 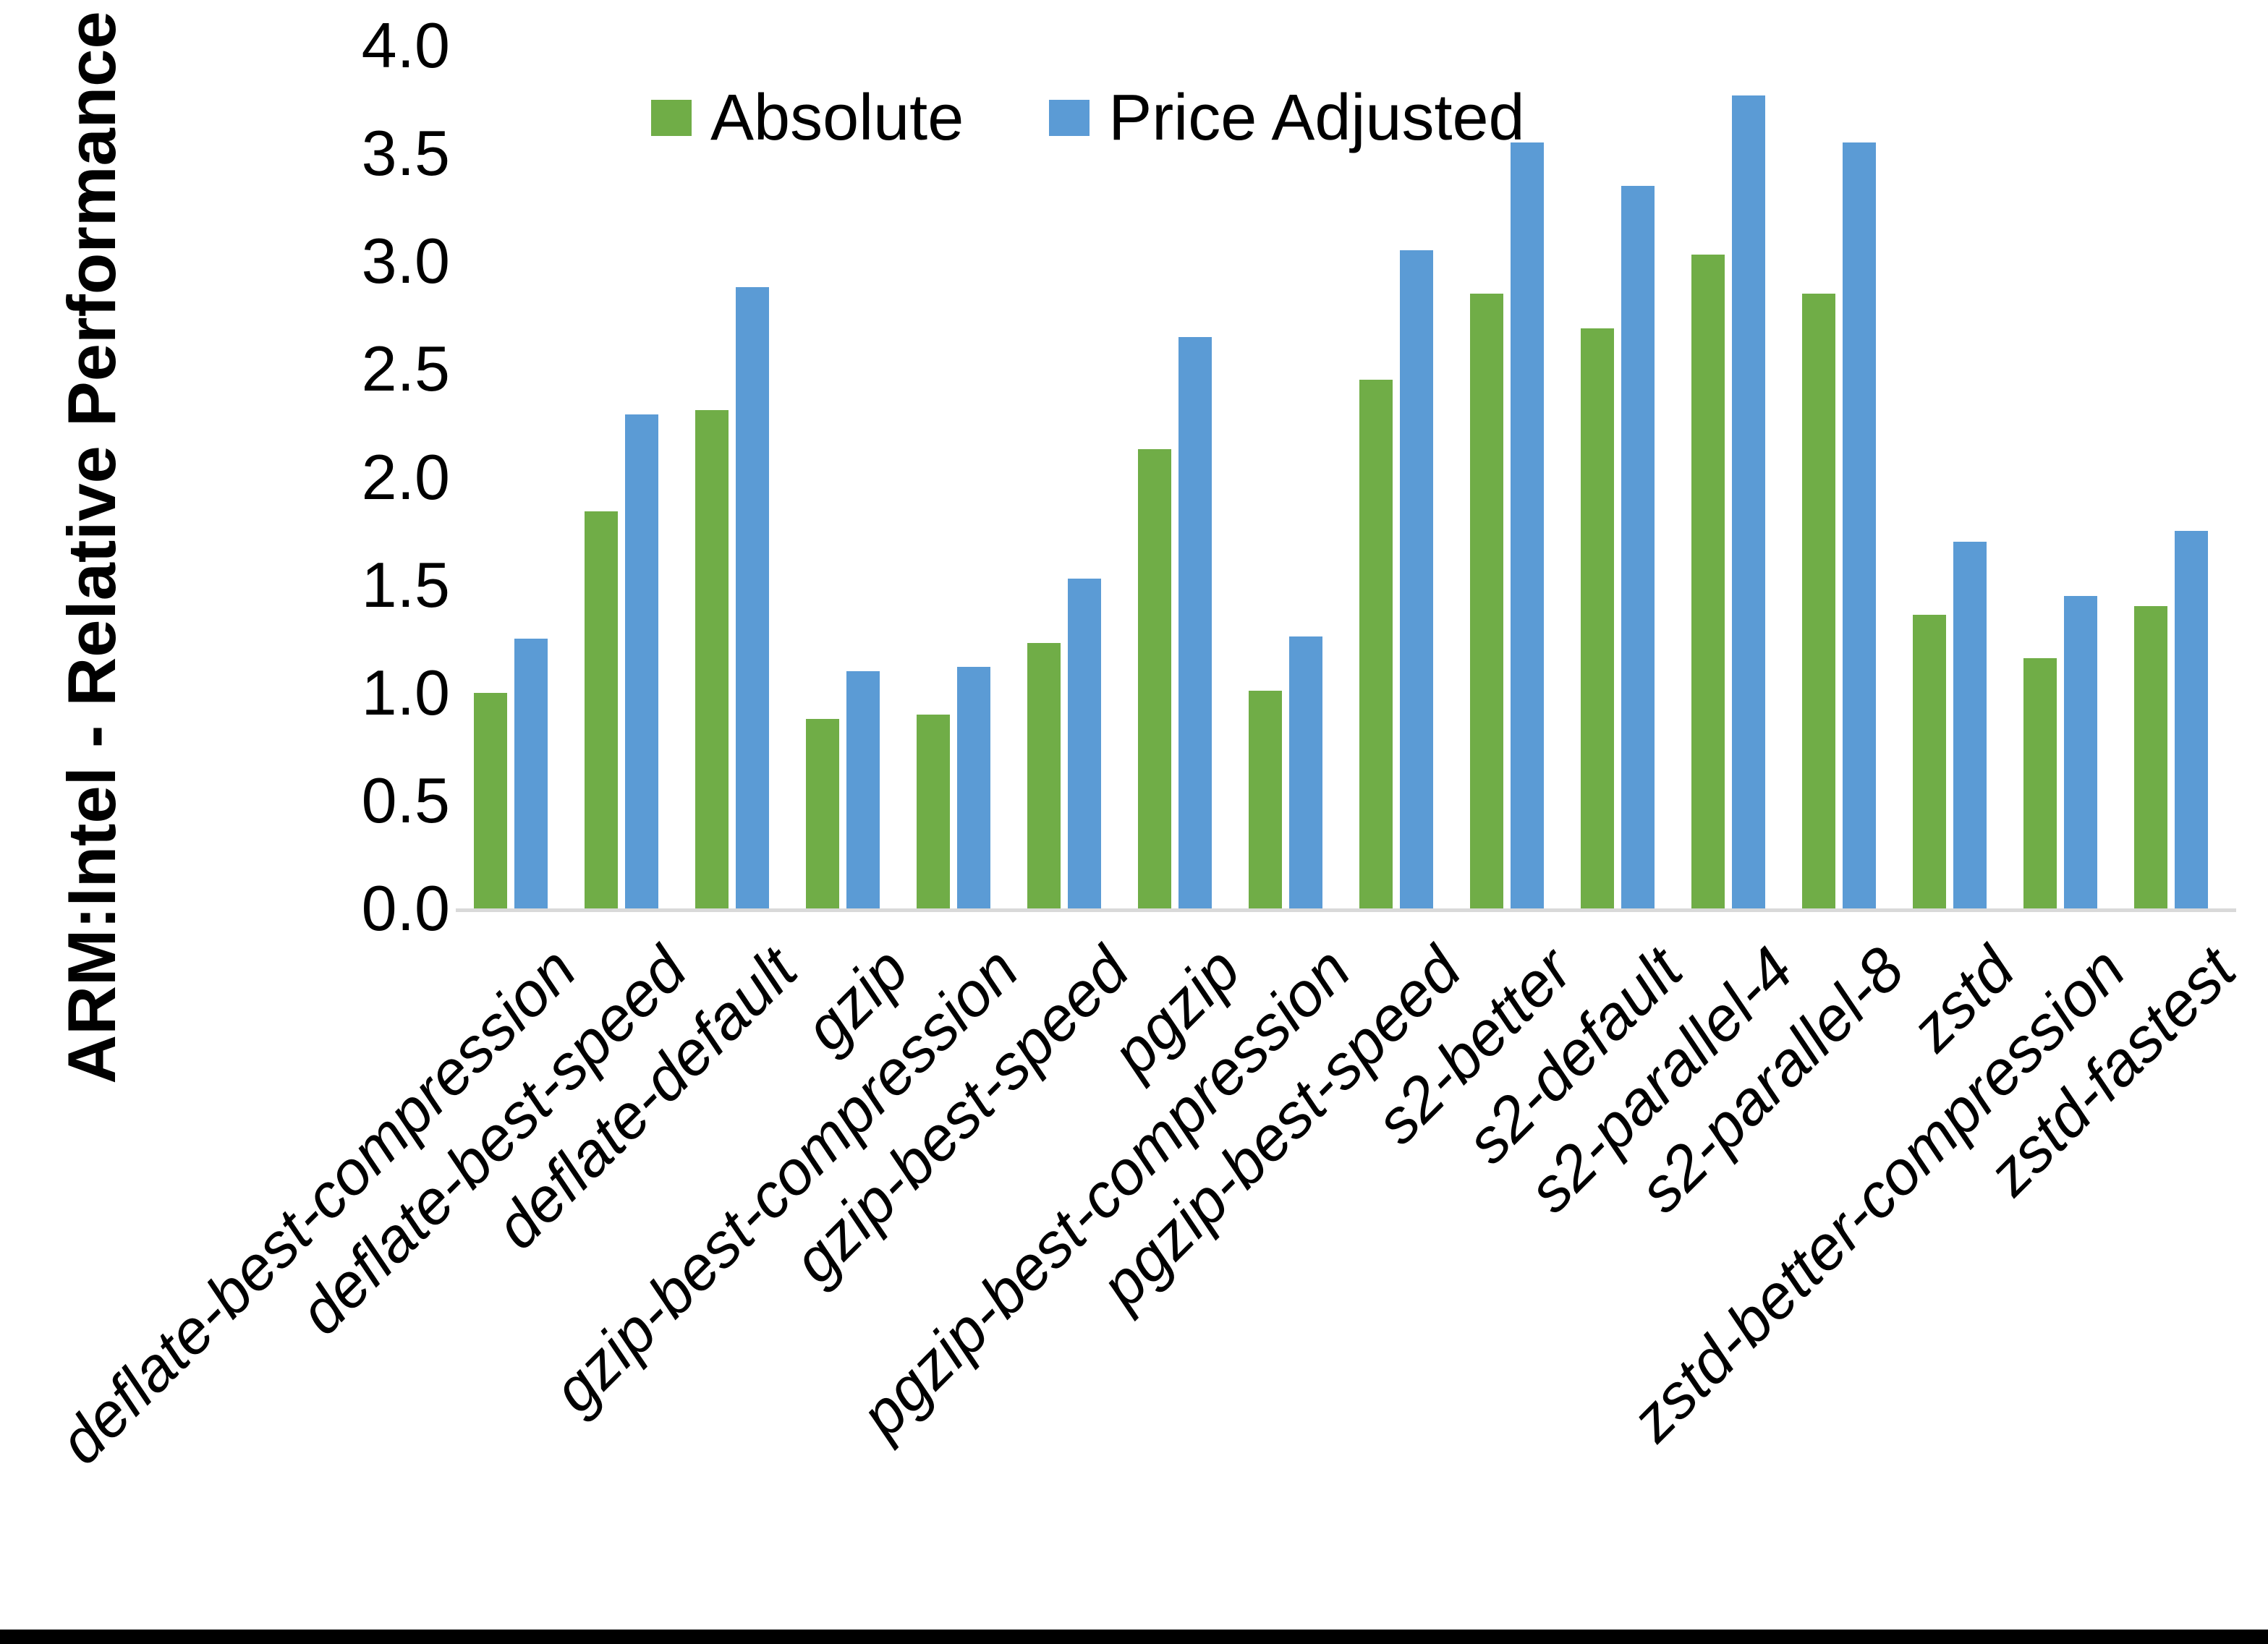 I want to click on bar-price-adjusted-gzip-best-speed, so click(x=1084, y=743).